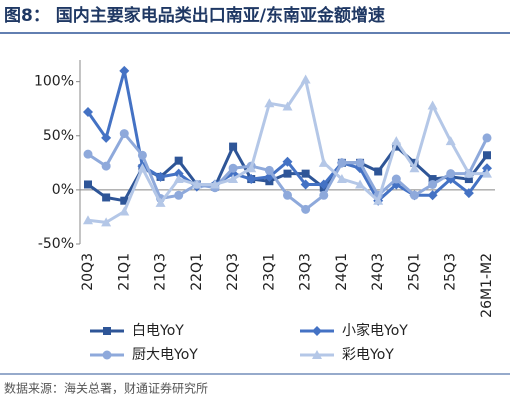  I want to click on x-tick-label: 22Q1, so click(197, 272).